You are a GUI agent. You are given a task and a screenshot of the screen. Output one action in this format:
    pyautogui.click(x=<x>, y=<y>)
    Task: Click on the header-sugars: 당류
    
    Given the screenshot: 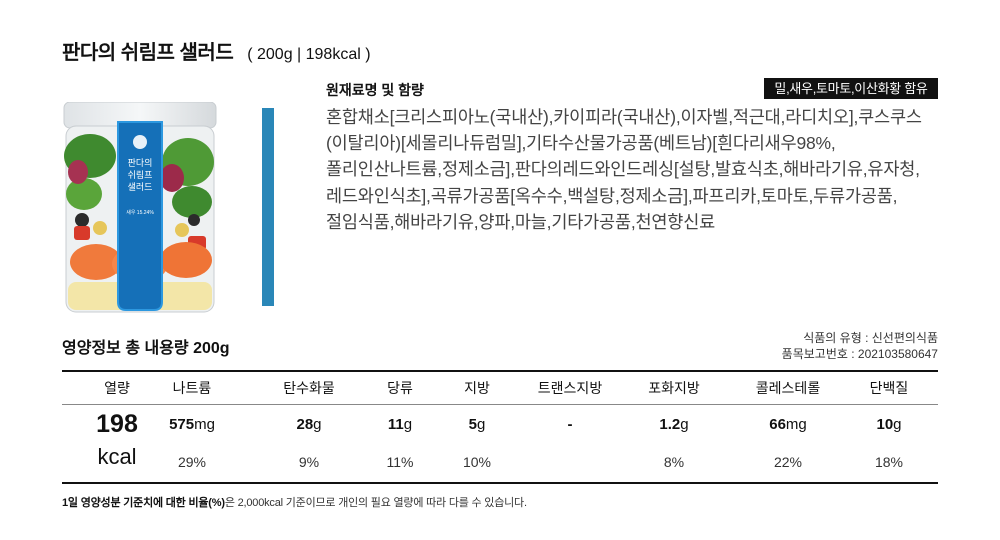 What is the action you would take?
    pyautogui.click(x=400, y=388)
    